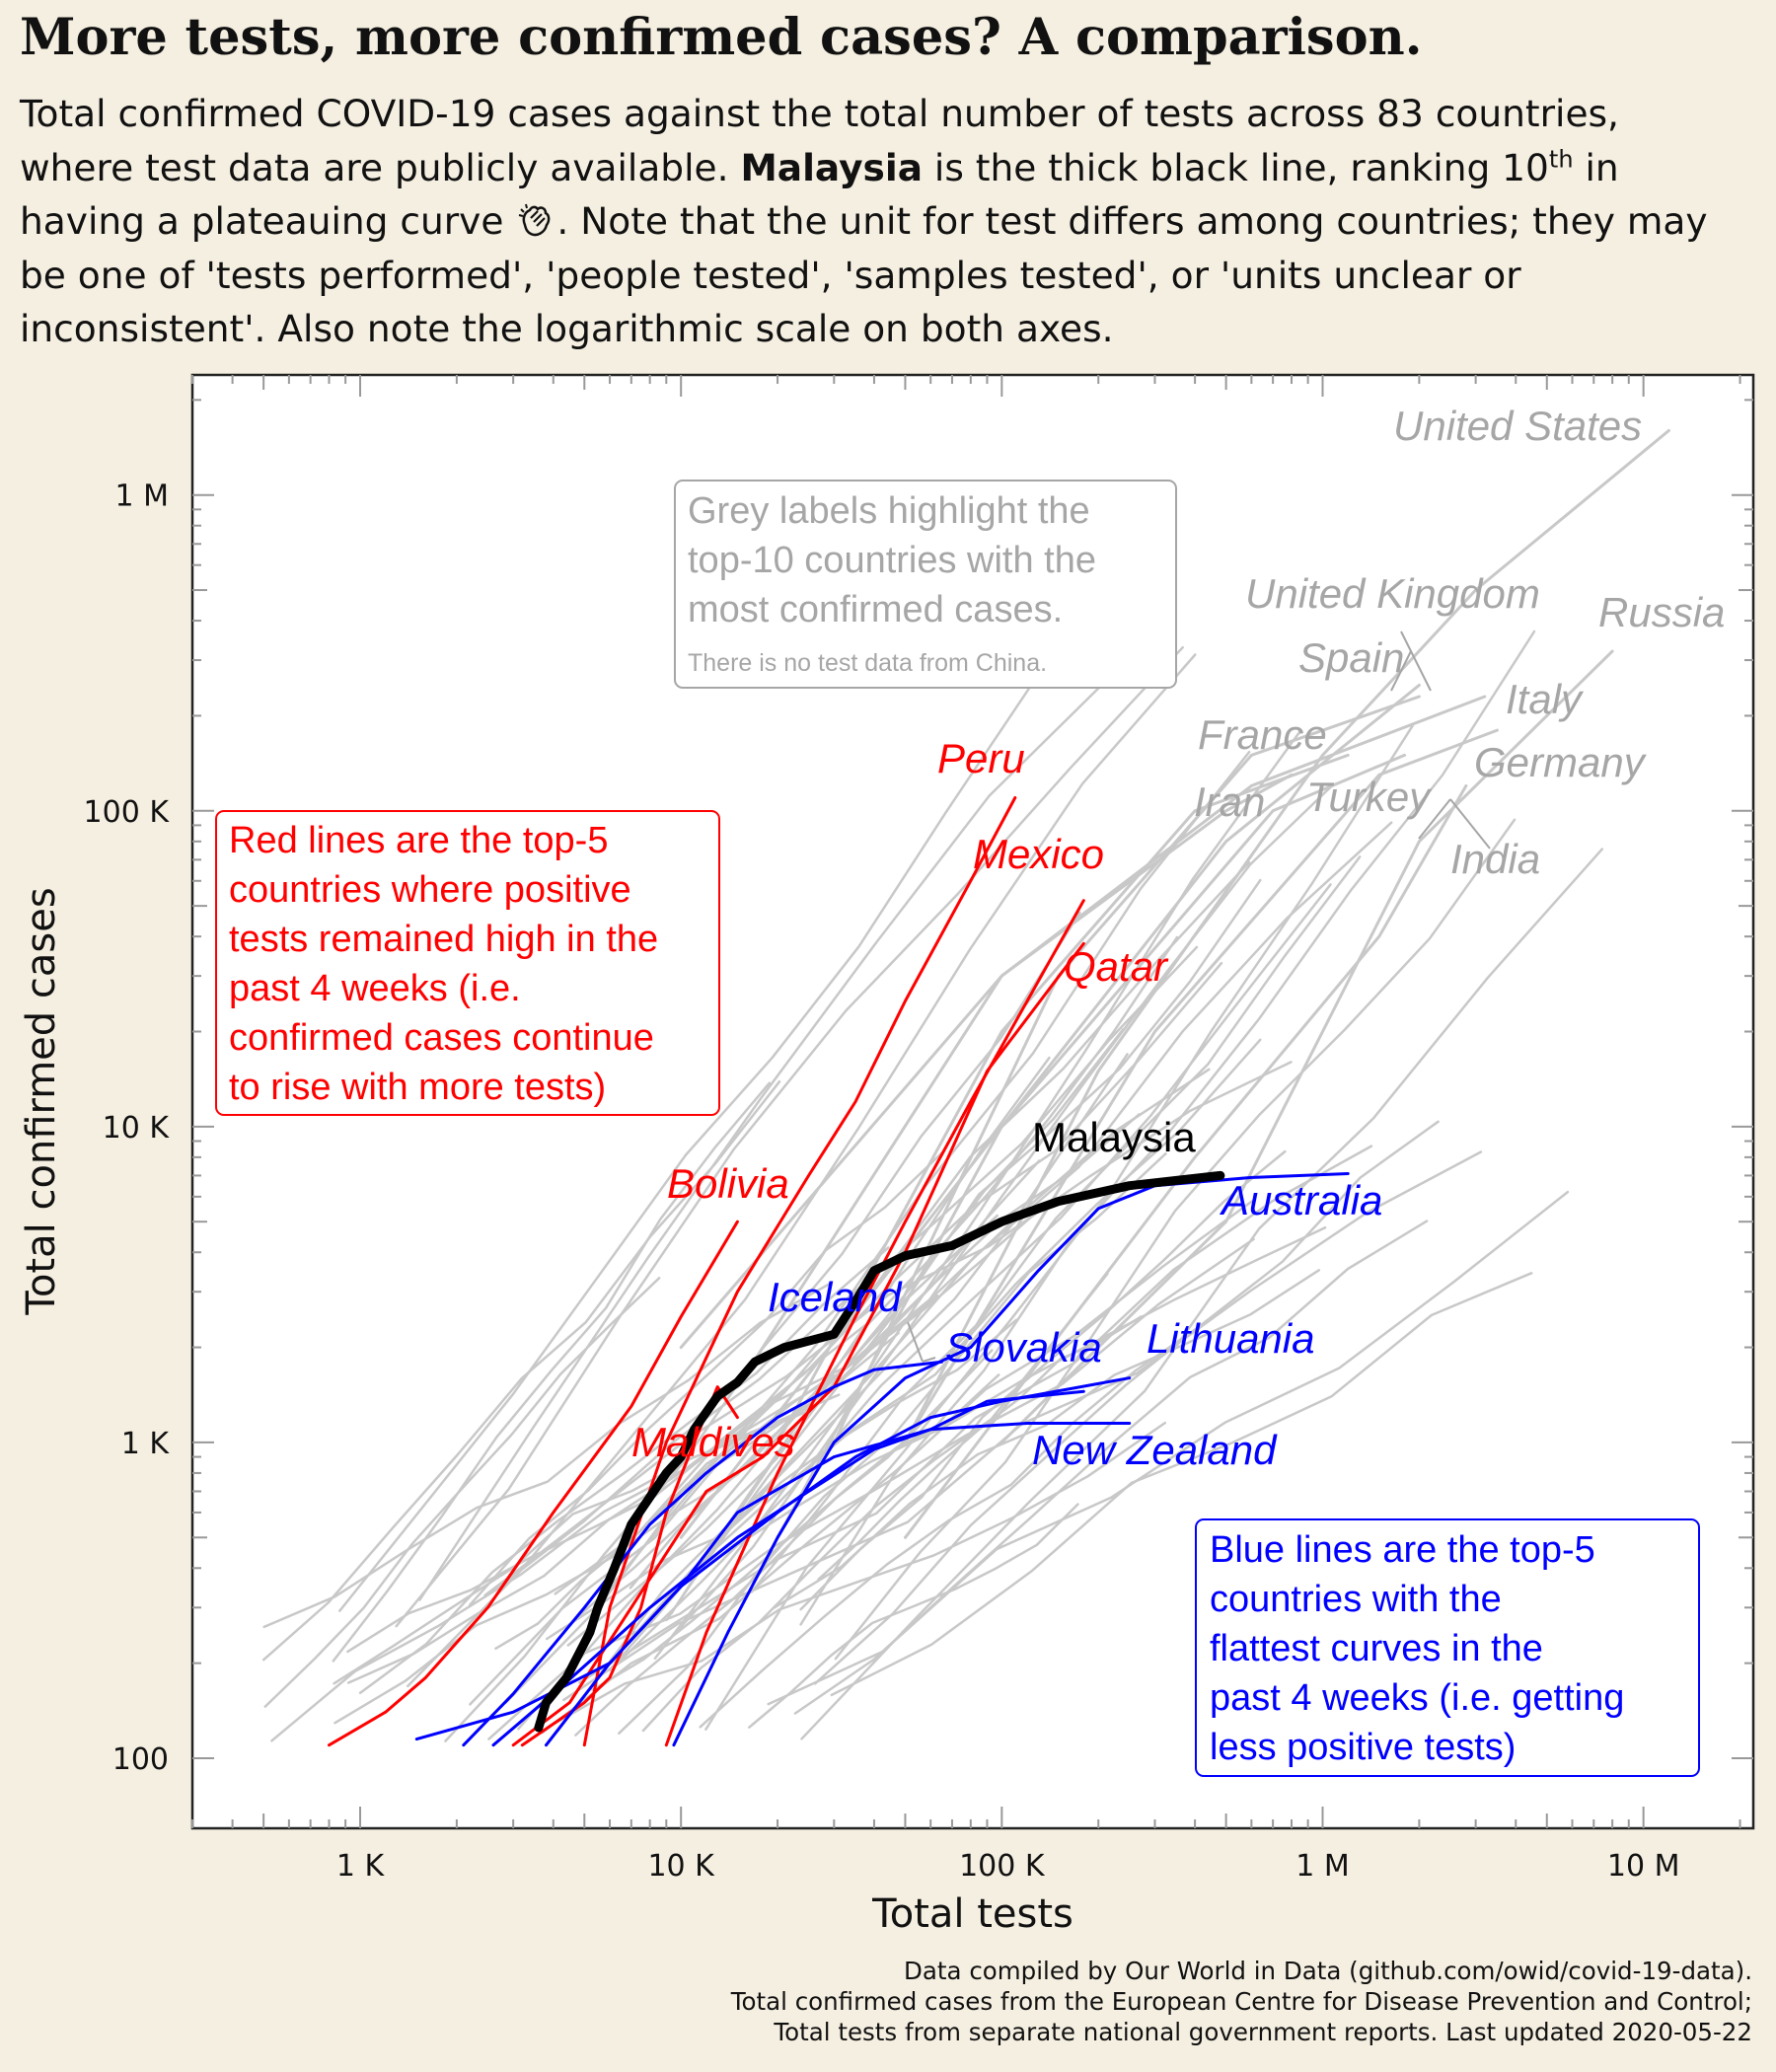  What do you see at coordinates (820, 194) in the screenshot?
I see `subtitle-text-3: in having a plateauing curve` at bounding box center [820, 194].